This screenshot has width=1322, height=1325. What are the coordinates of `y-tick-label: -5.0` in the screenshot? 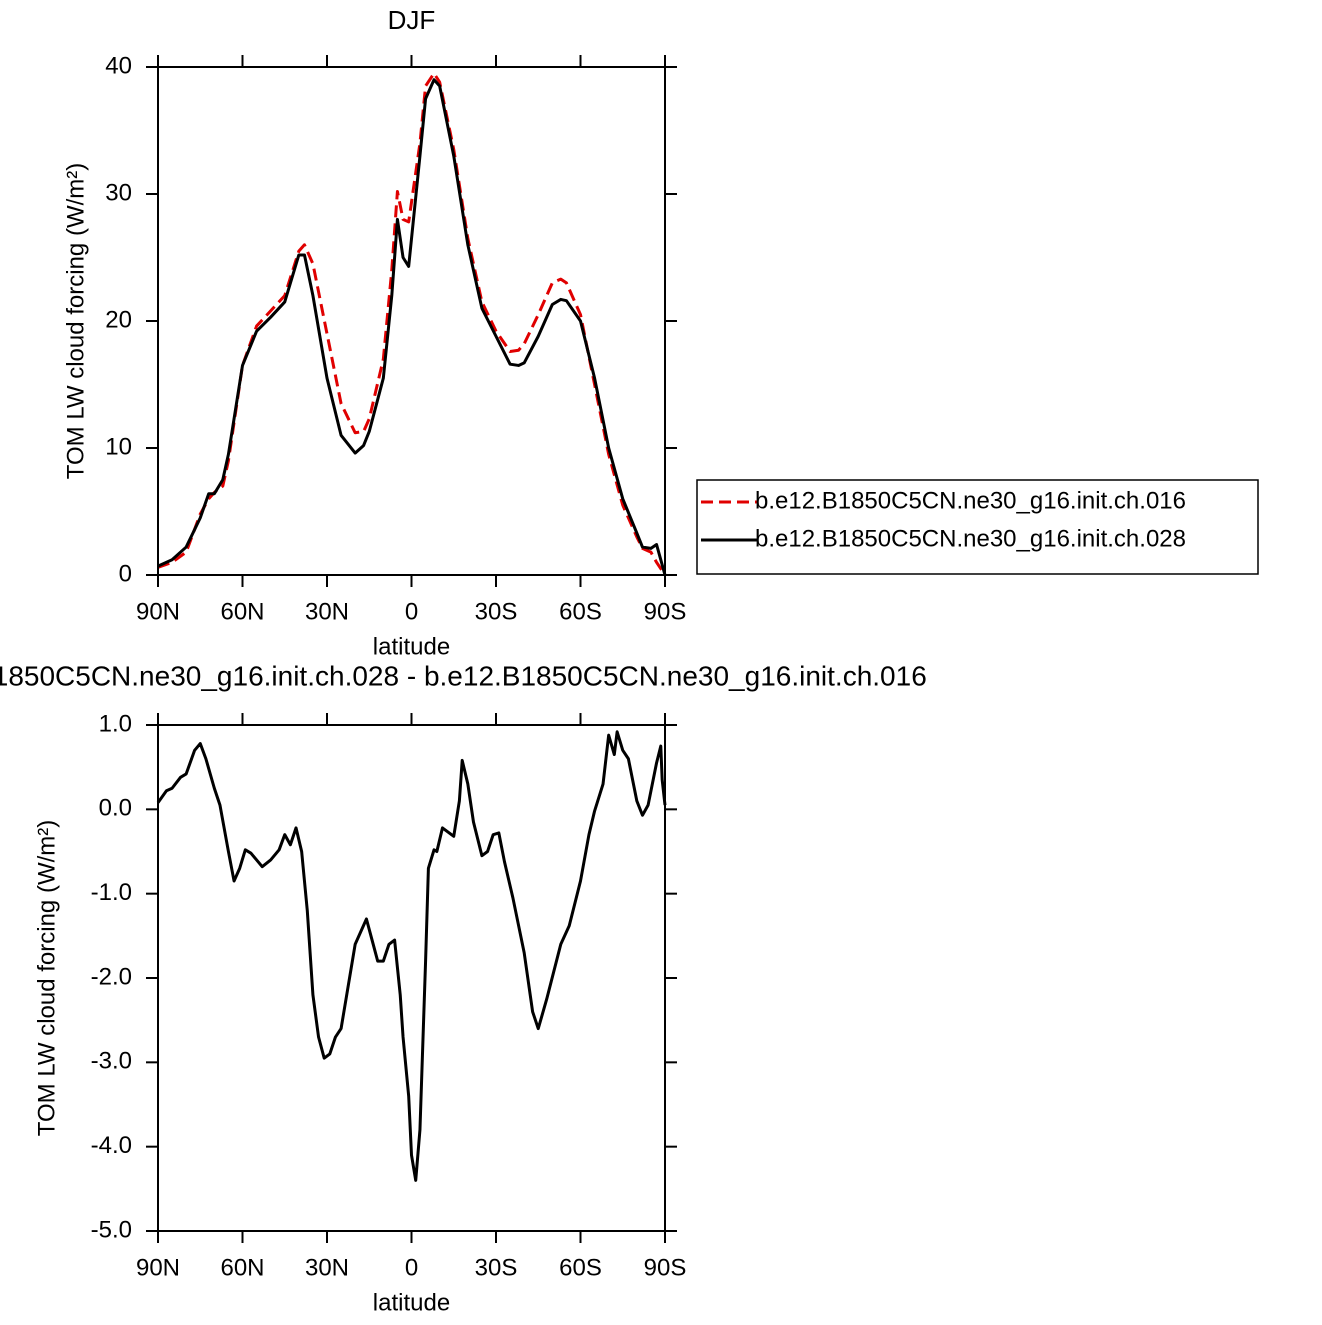 It's located at (111, 1229).